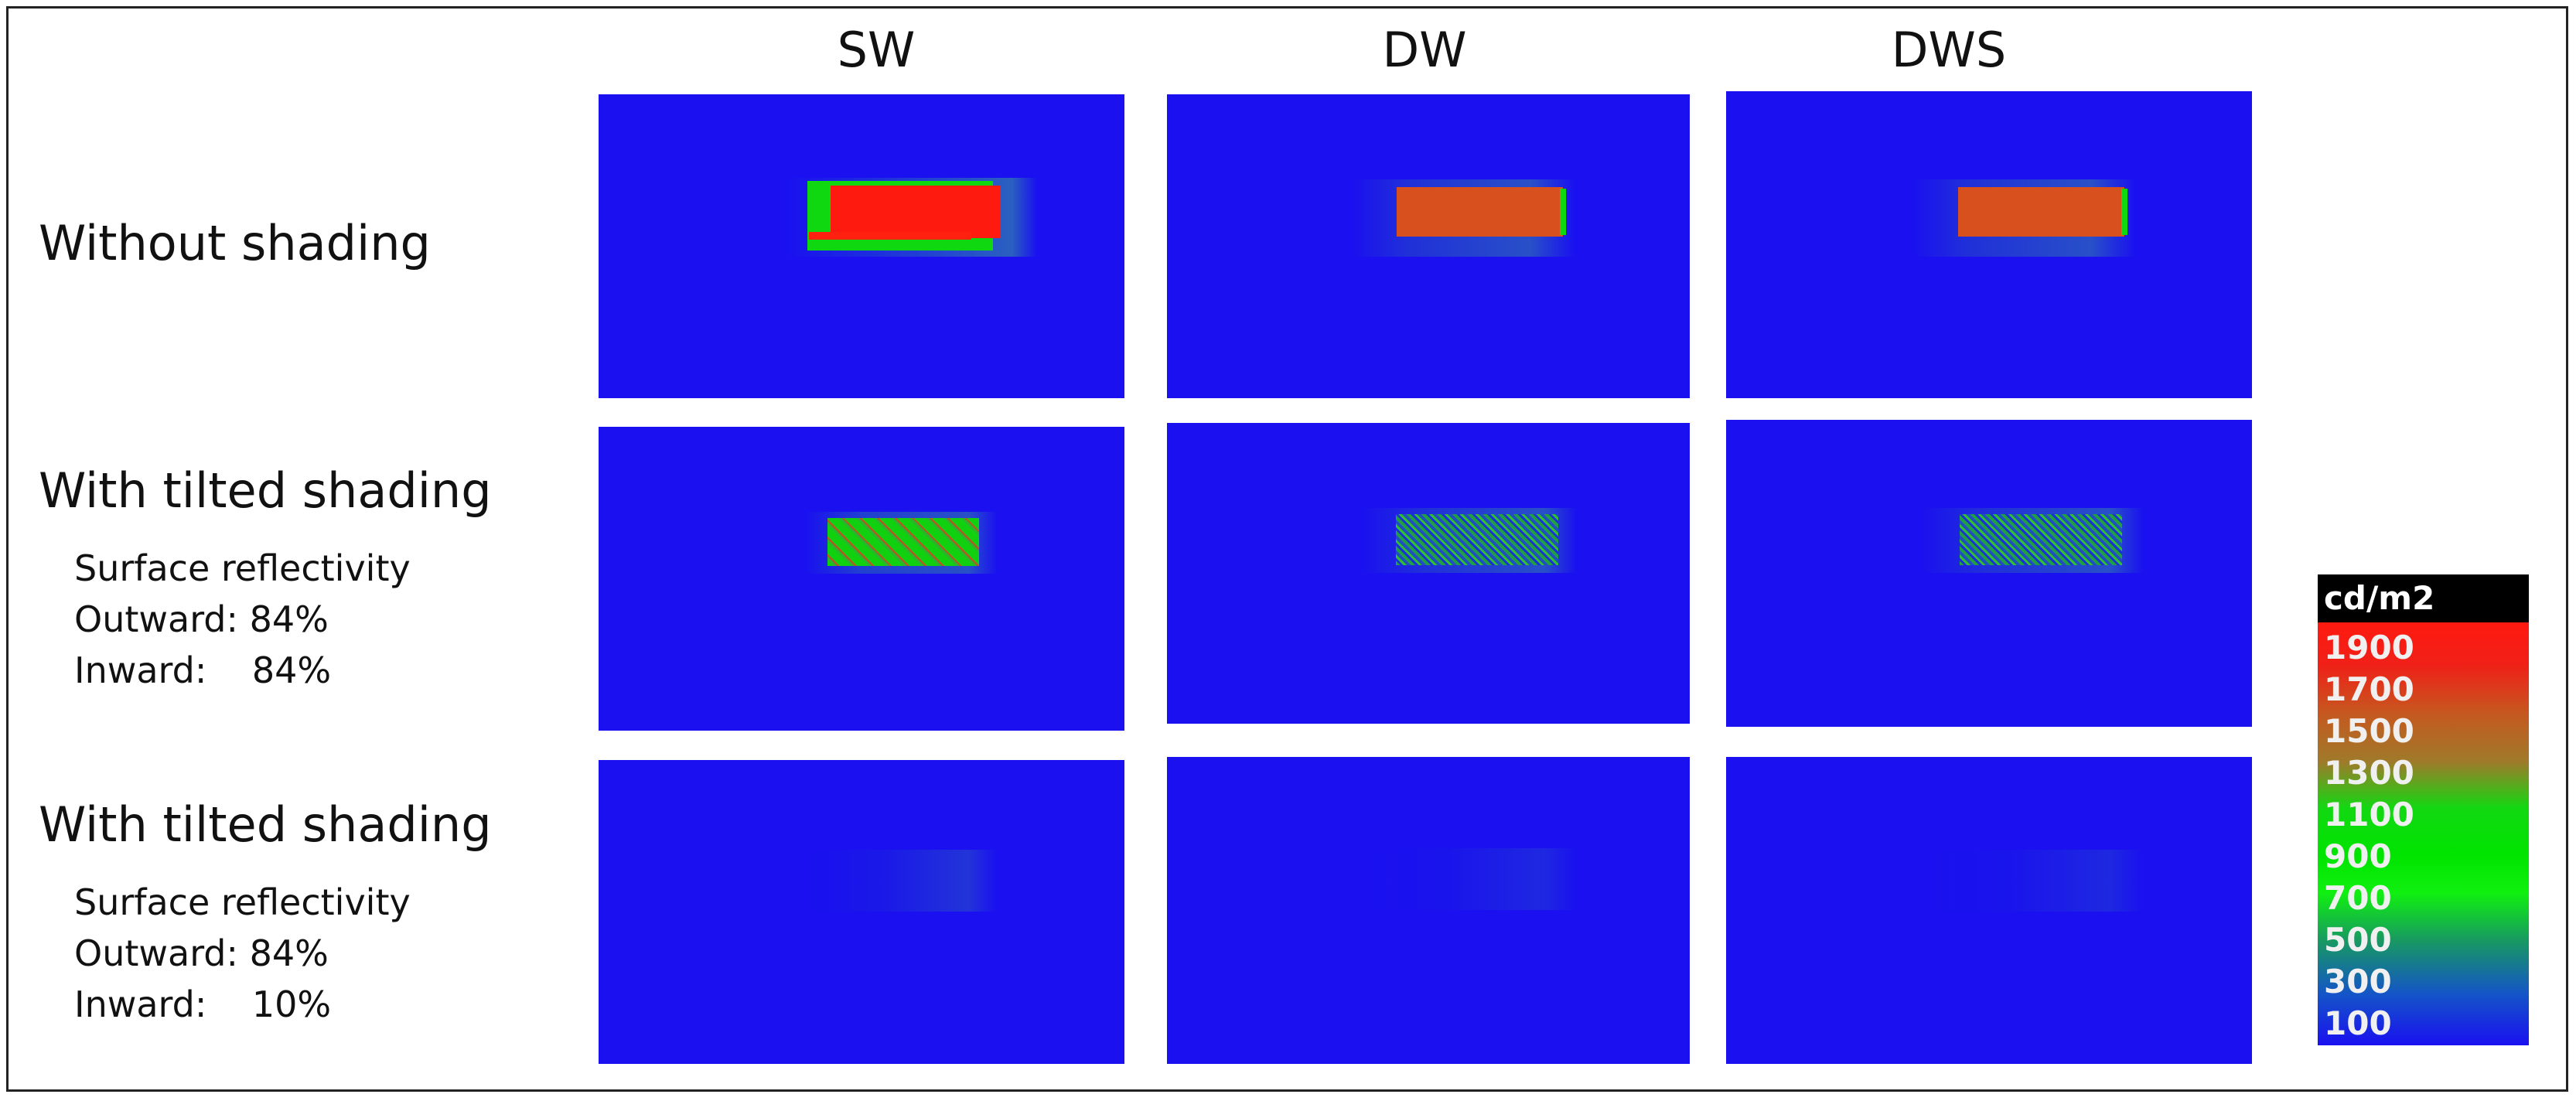  What do you see at coordinates (201, 619) in the screenshot?
I see `row2-outward-value: Outward: 84%` at bounding box center [201, 619].